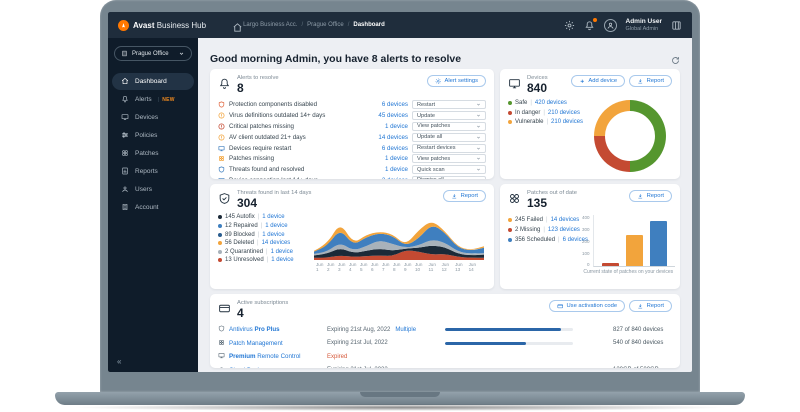 The image size is (800, 412). What do you see at coordinates (464, 196) in the screenshot?
I see `threats-report-button: Report` at bounding box center [464, 196].